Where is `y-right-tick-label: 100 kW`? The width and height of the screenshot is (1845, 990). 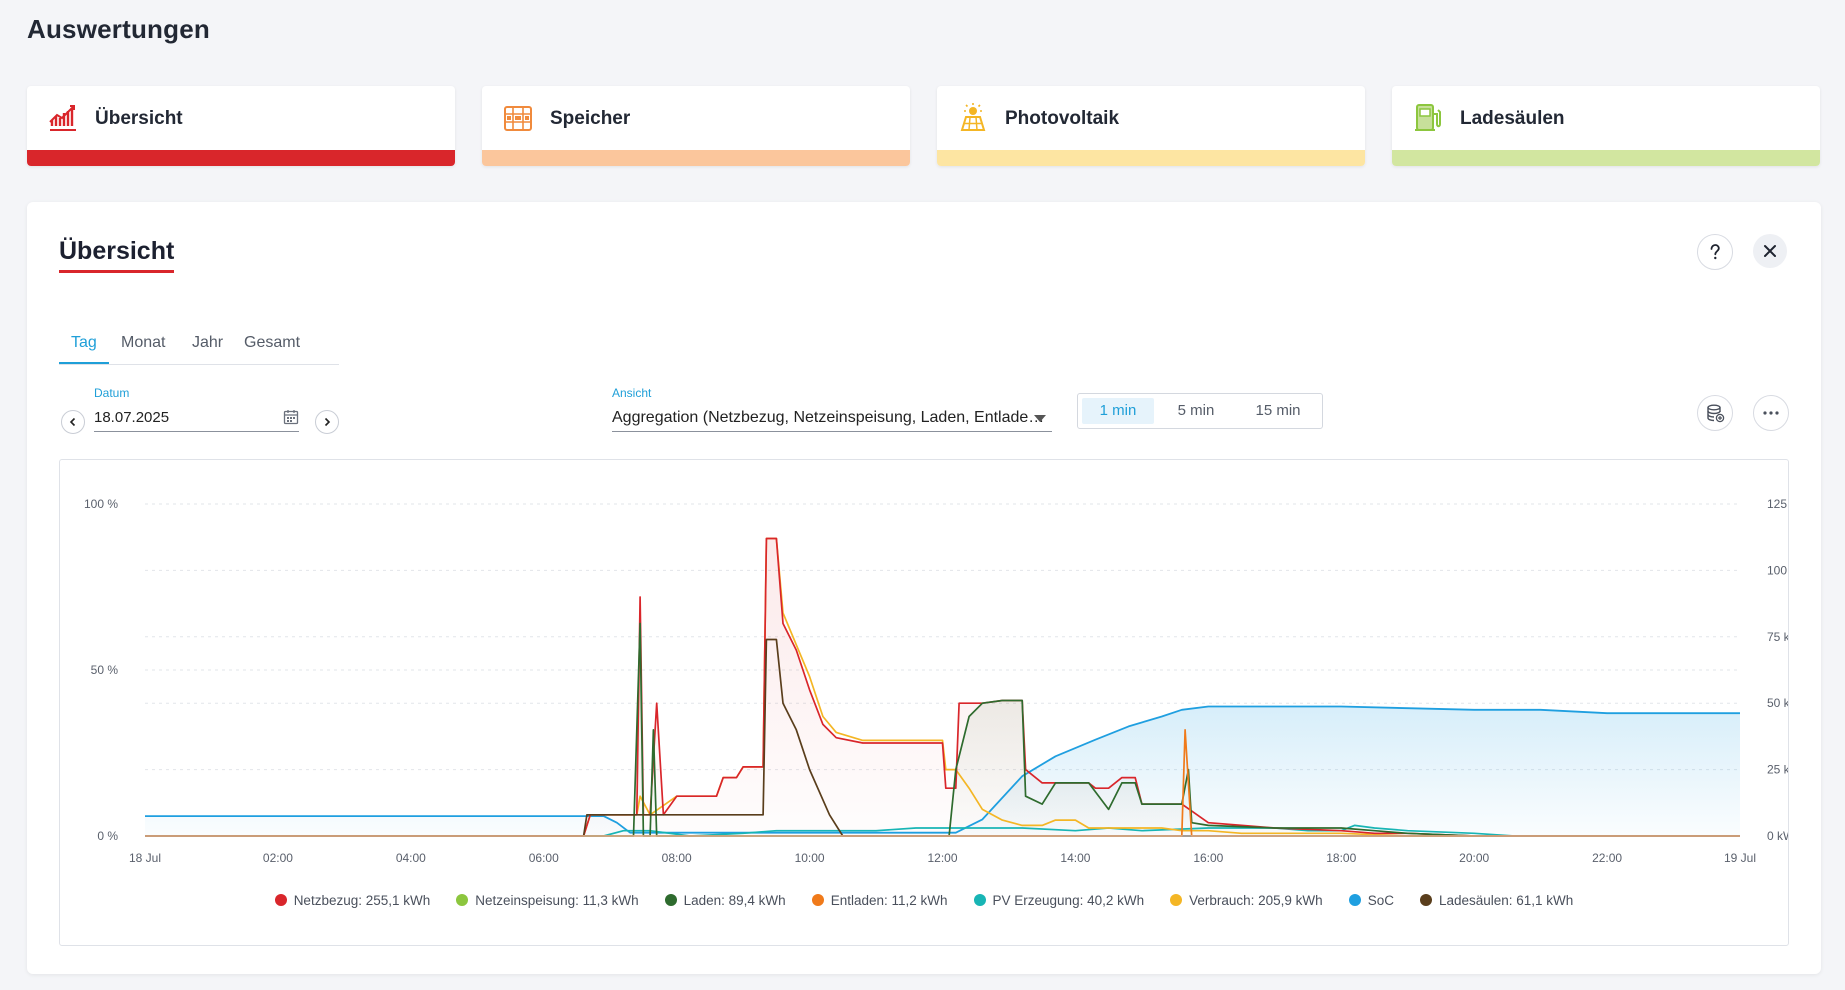 y-right-tick-label: 100 kW is located at coordinates (1777, 570).